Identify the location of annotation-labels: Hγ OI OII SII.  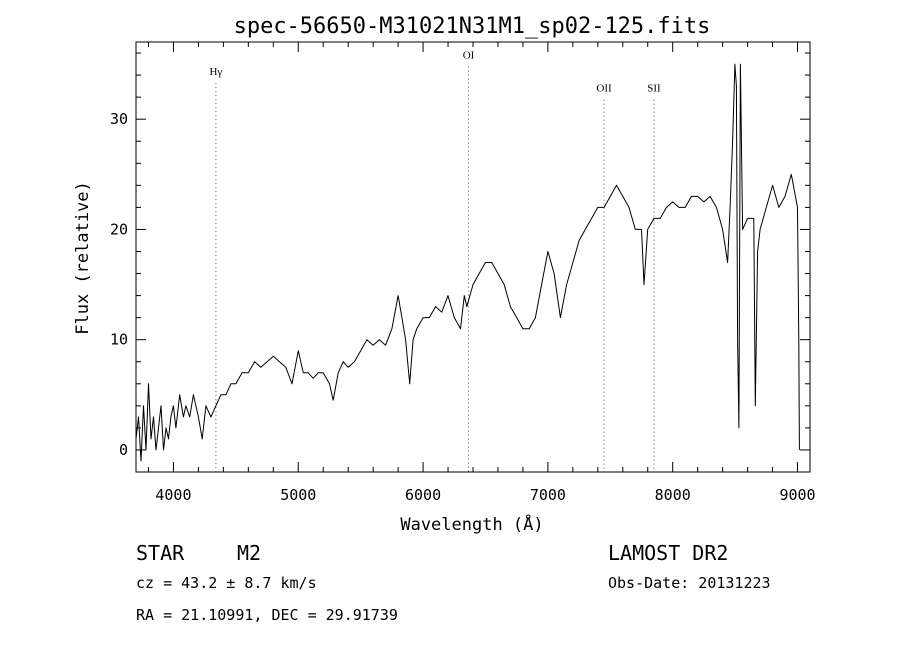
(435, 72).